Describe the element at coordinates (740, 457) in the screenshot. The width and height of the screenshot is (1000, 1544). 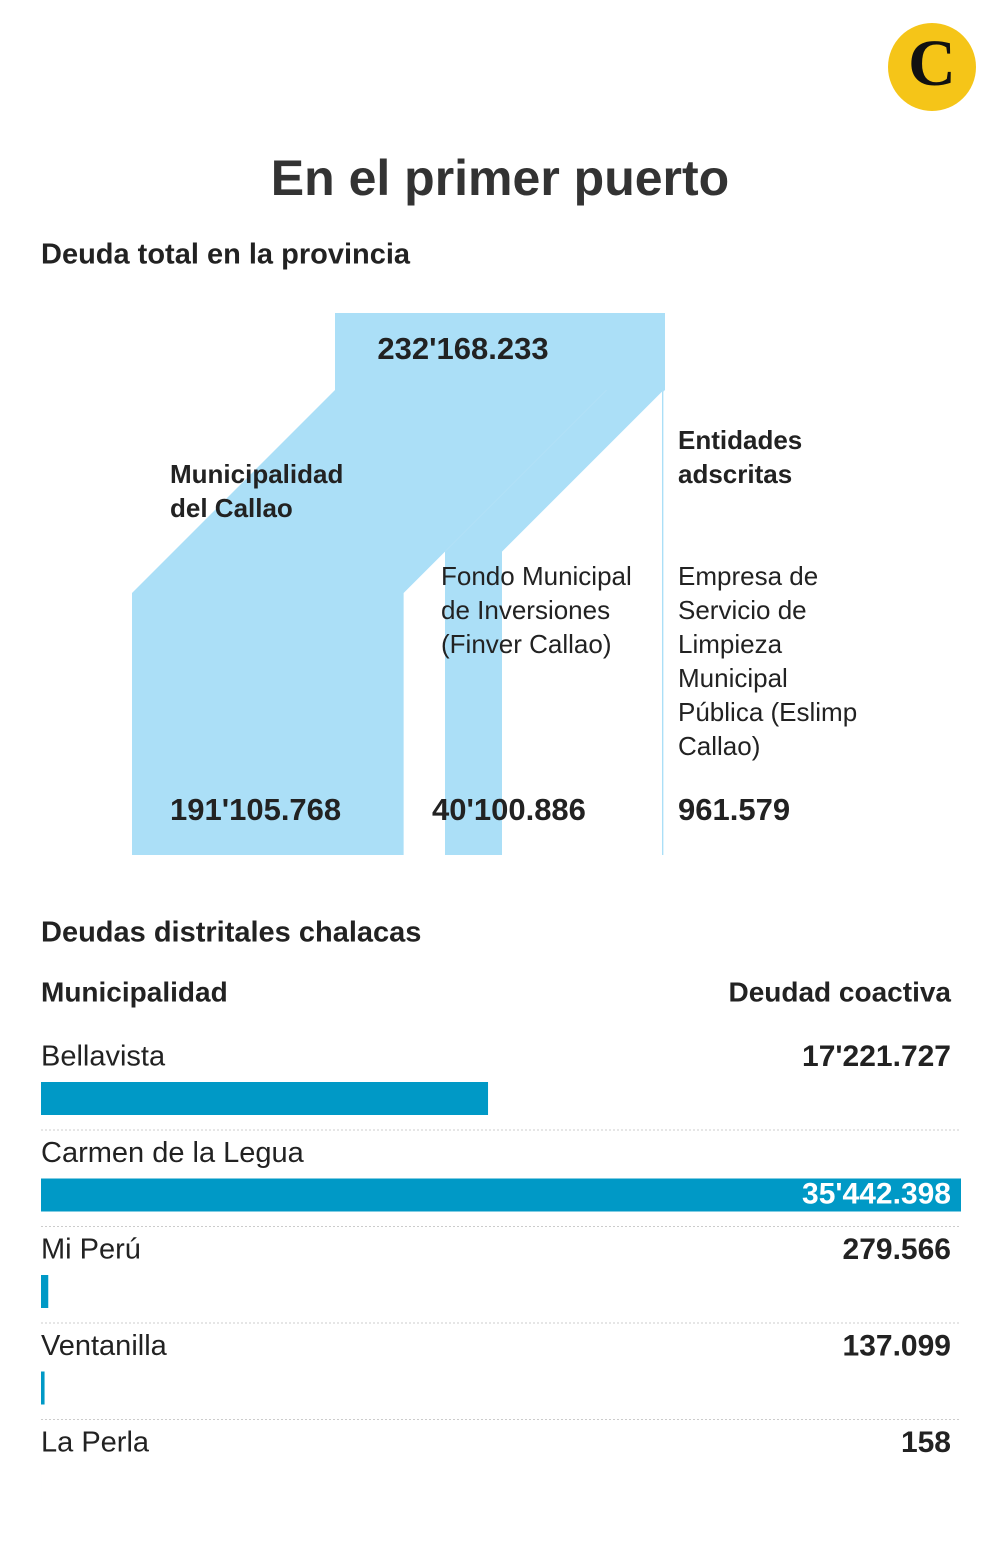
I see `group-label: Entidades adscritas` at that location.